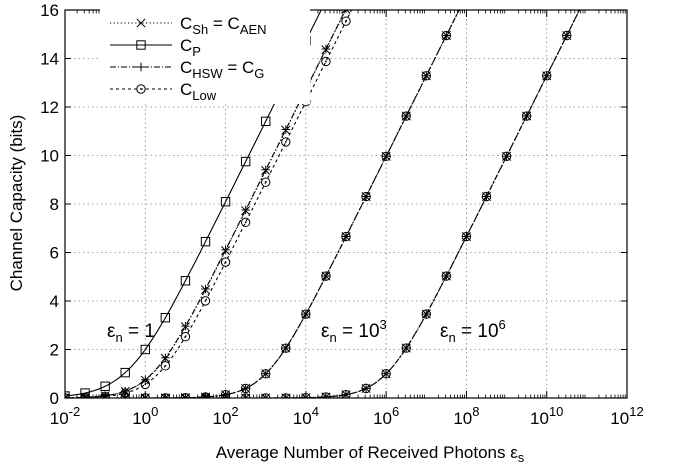 The image size is (681, 468). What do you see at coordinates (65, 416) in the screenshot?
I see `x-tick-label: 10⁻²` at bounding box center [65, 416].